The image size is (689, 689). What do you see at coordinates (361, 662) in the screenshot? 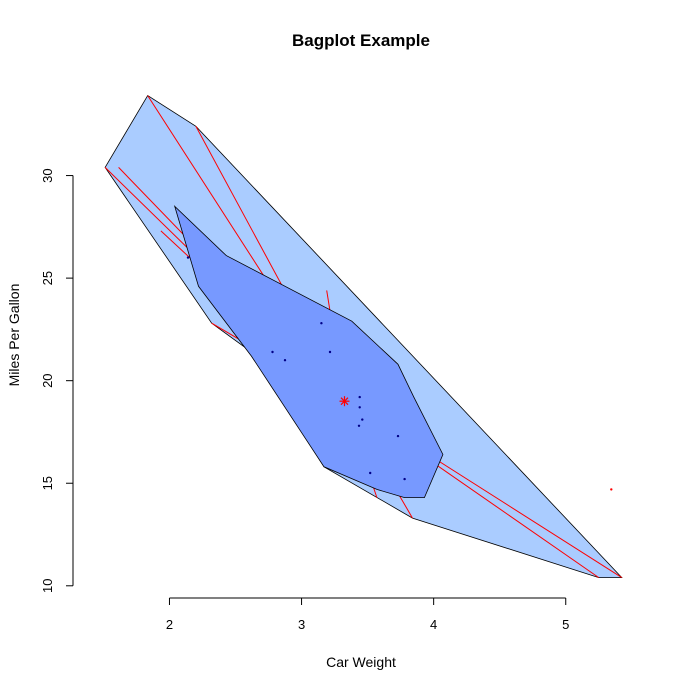
I see `x-axis-title: Car Weight` at bounding box center [361, 662].